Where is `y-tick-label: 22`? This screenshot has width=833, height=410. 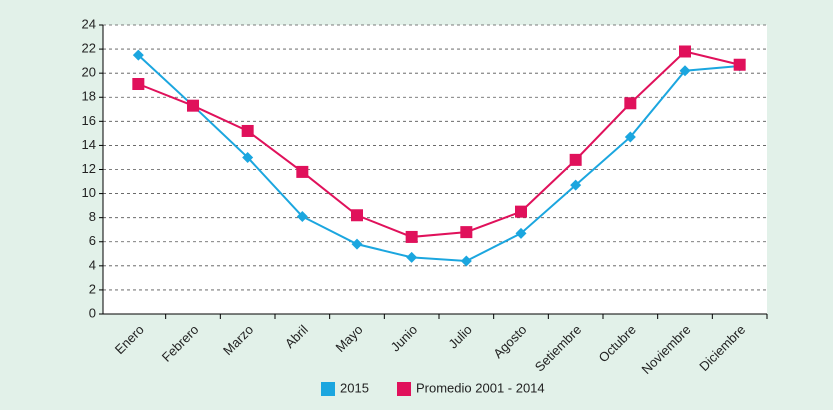
y-tick-label: 22 is located at coordinates (89, 48).